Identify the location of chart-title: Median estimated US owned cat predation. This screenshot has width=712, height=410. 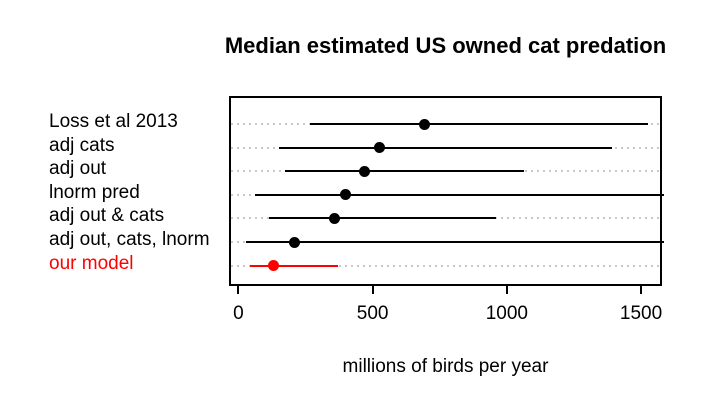
(445, 45).